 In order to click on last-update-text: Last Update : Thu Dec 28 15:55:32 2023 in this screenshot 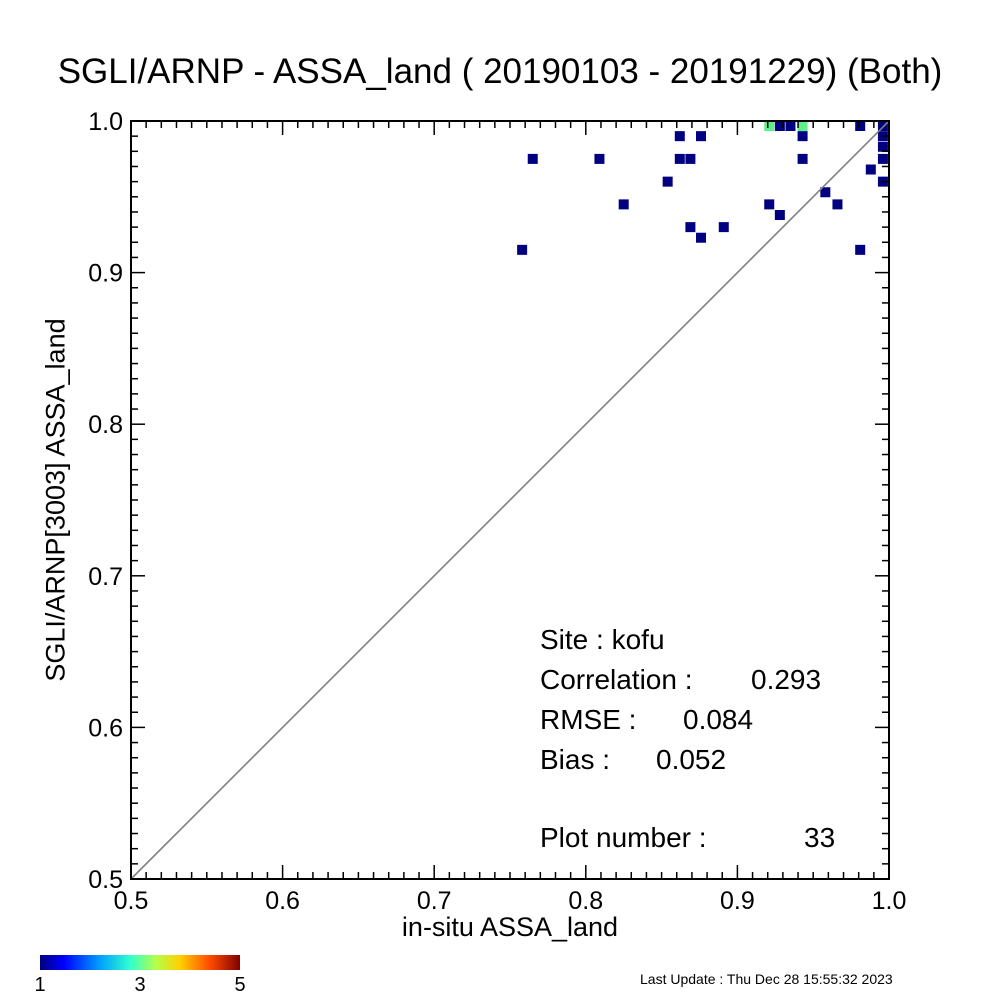, I will do `click(766, 979)`.